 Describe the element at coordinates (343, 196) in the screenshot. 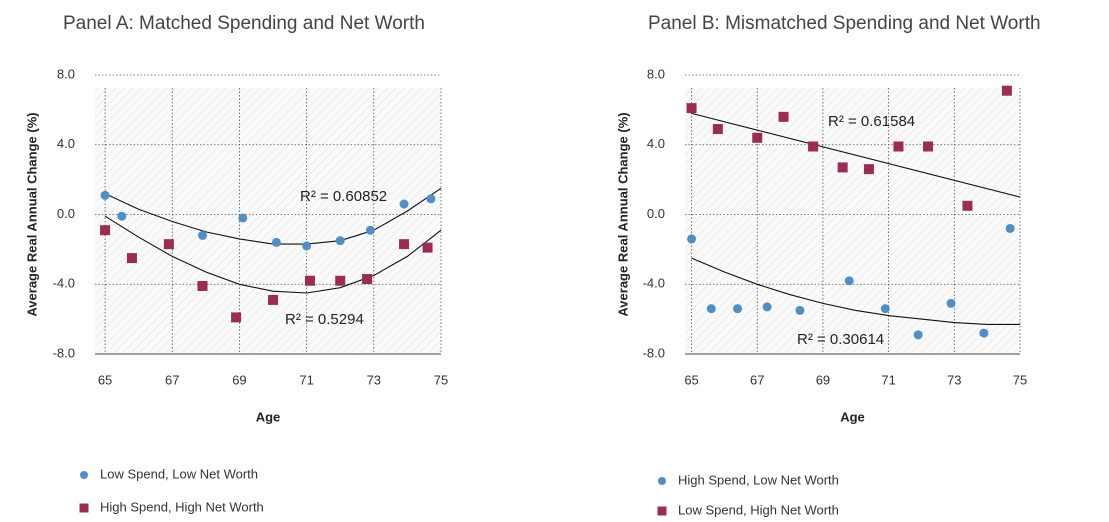

I see `r-squared-label: R² = 0.60852` at that location.